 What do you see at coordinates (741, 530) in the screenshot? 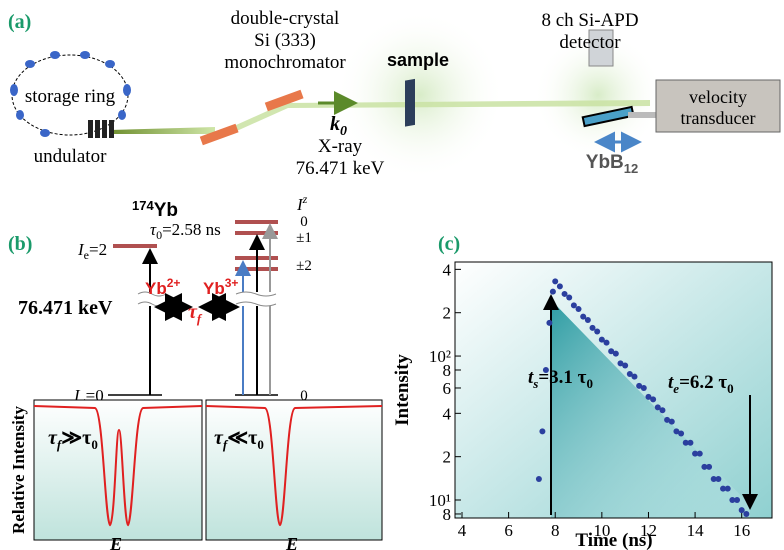
I see `x-tick-label: 16` at bounding box center [741, 530].